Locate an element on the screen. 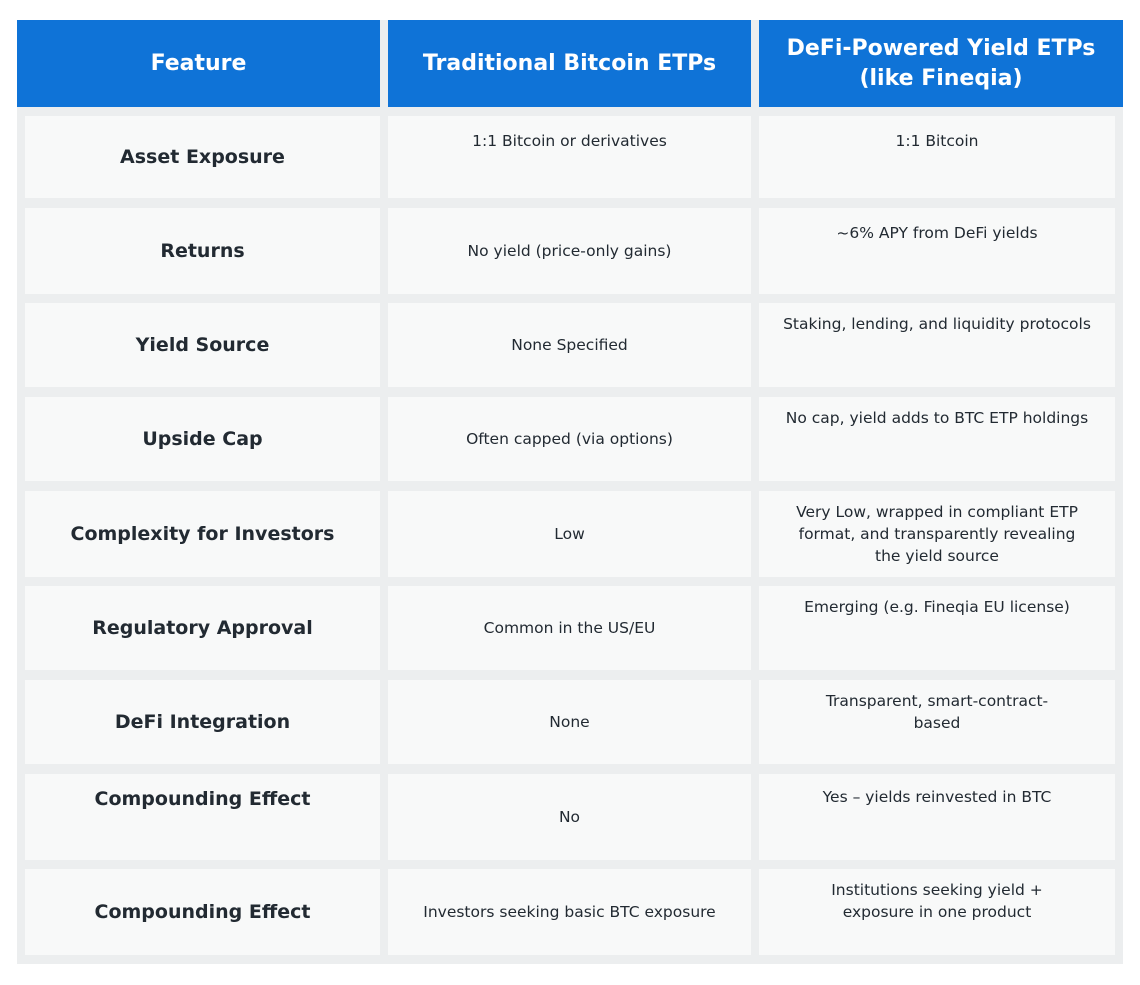  row-feature: Upside Cap is located at coordinates (202, 439).